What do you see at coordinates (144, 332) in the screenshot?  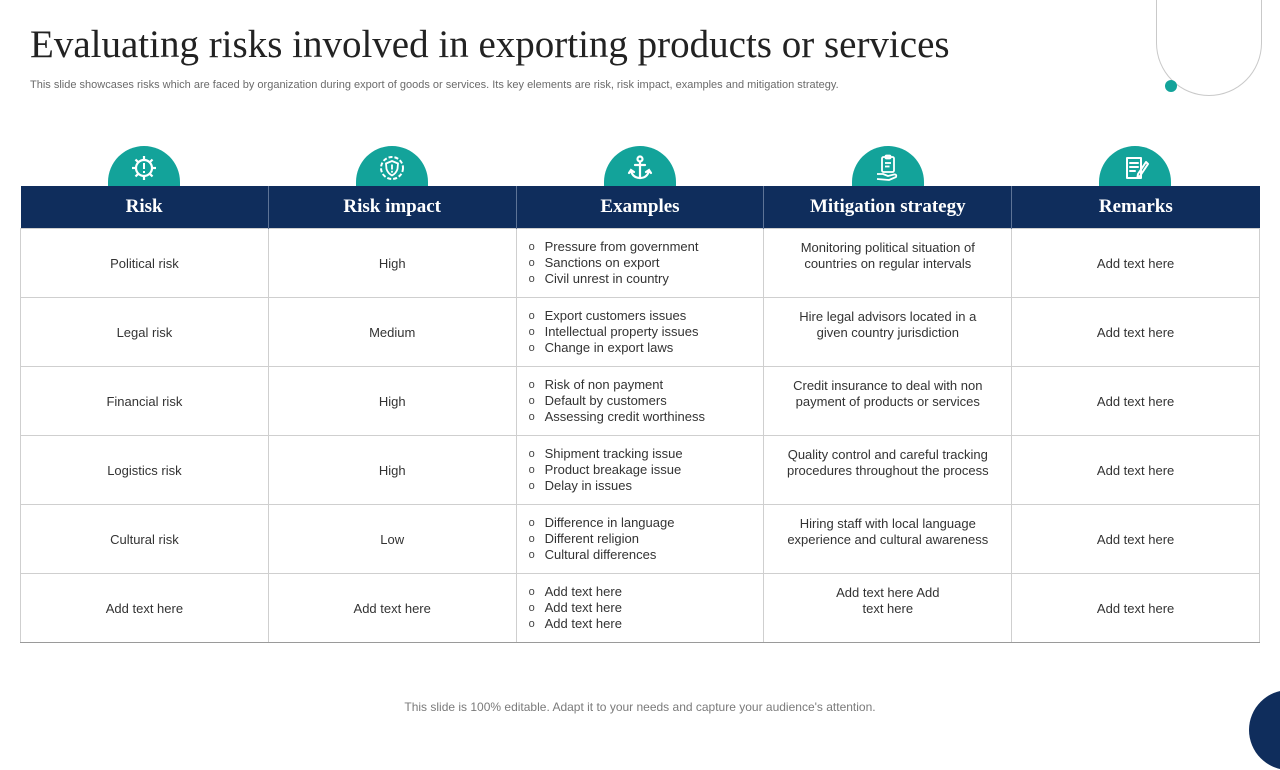 I see `risk-cell: Legal risk` at bounding box center [144, 332].